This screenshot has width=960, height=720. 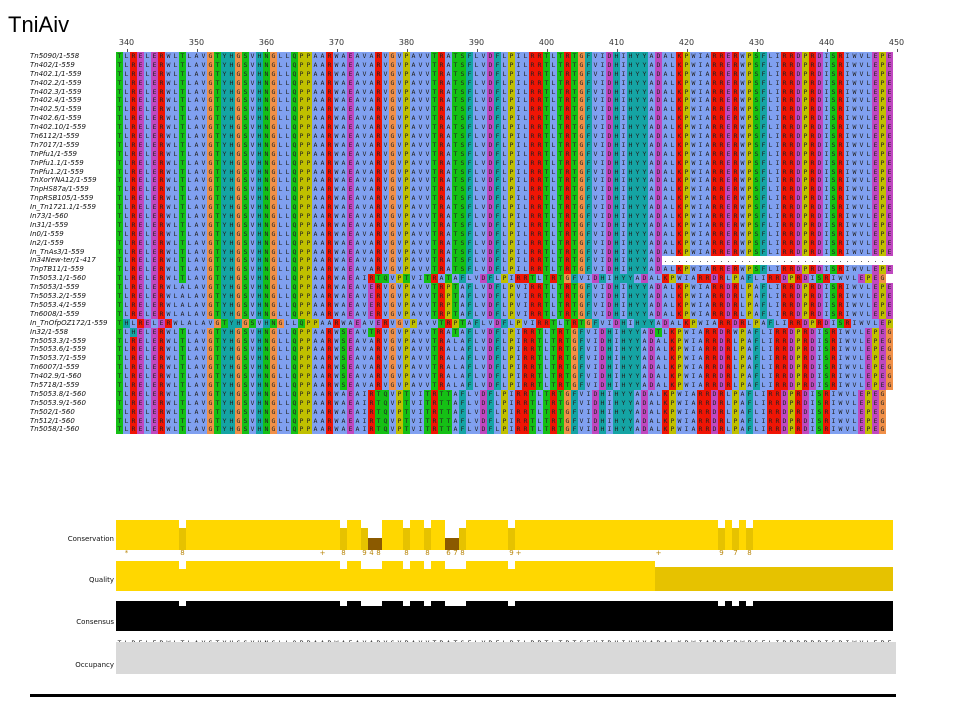 What do you see at coordinates (47, 233) in the screenshot?
I see `sequence-name: In0/1-559` at bounding box center [47, 233].